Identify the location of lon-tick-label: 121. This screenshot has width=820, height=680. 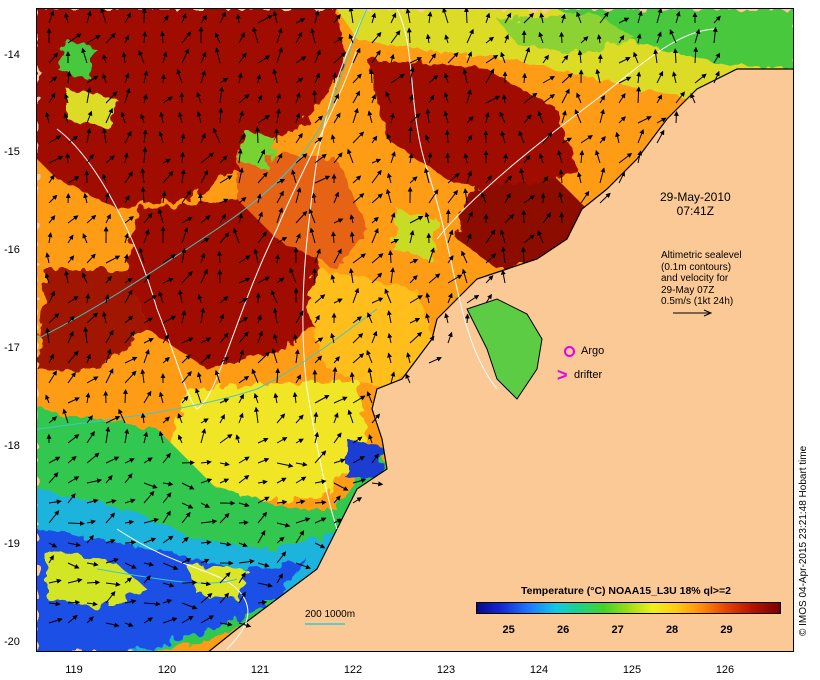
(260, 670).